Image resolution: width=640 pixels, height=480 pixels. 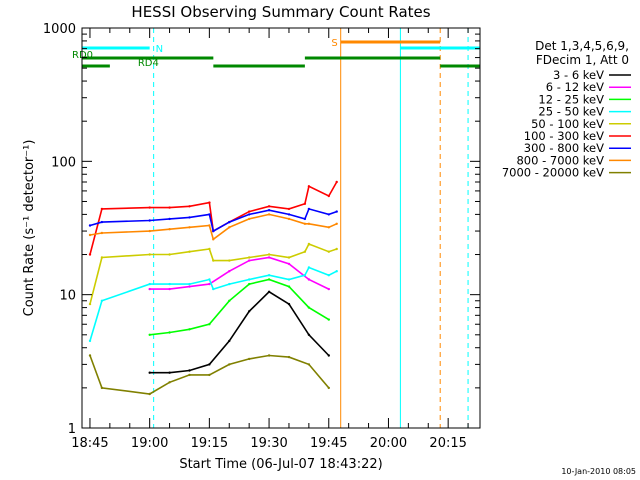 What do you see at coordinates (59, 29) in the screenshot?
I see `y-tick-label-3: 1000` at bounding box center [59, 29].